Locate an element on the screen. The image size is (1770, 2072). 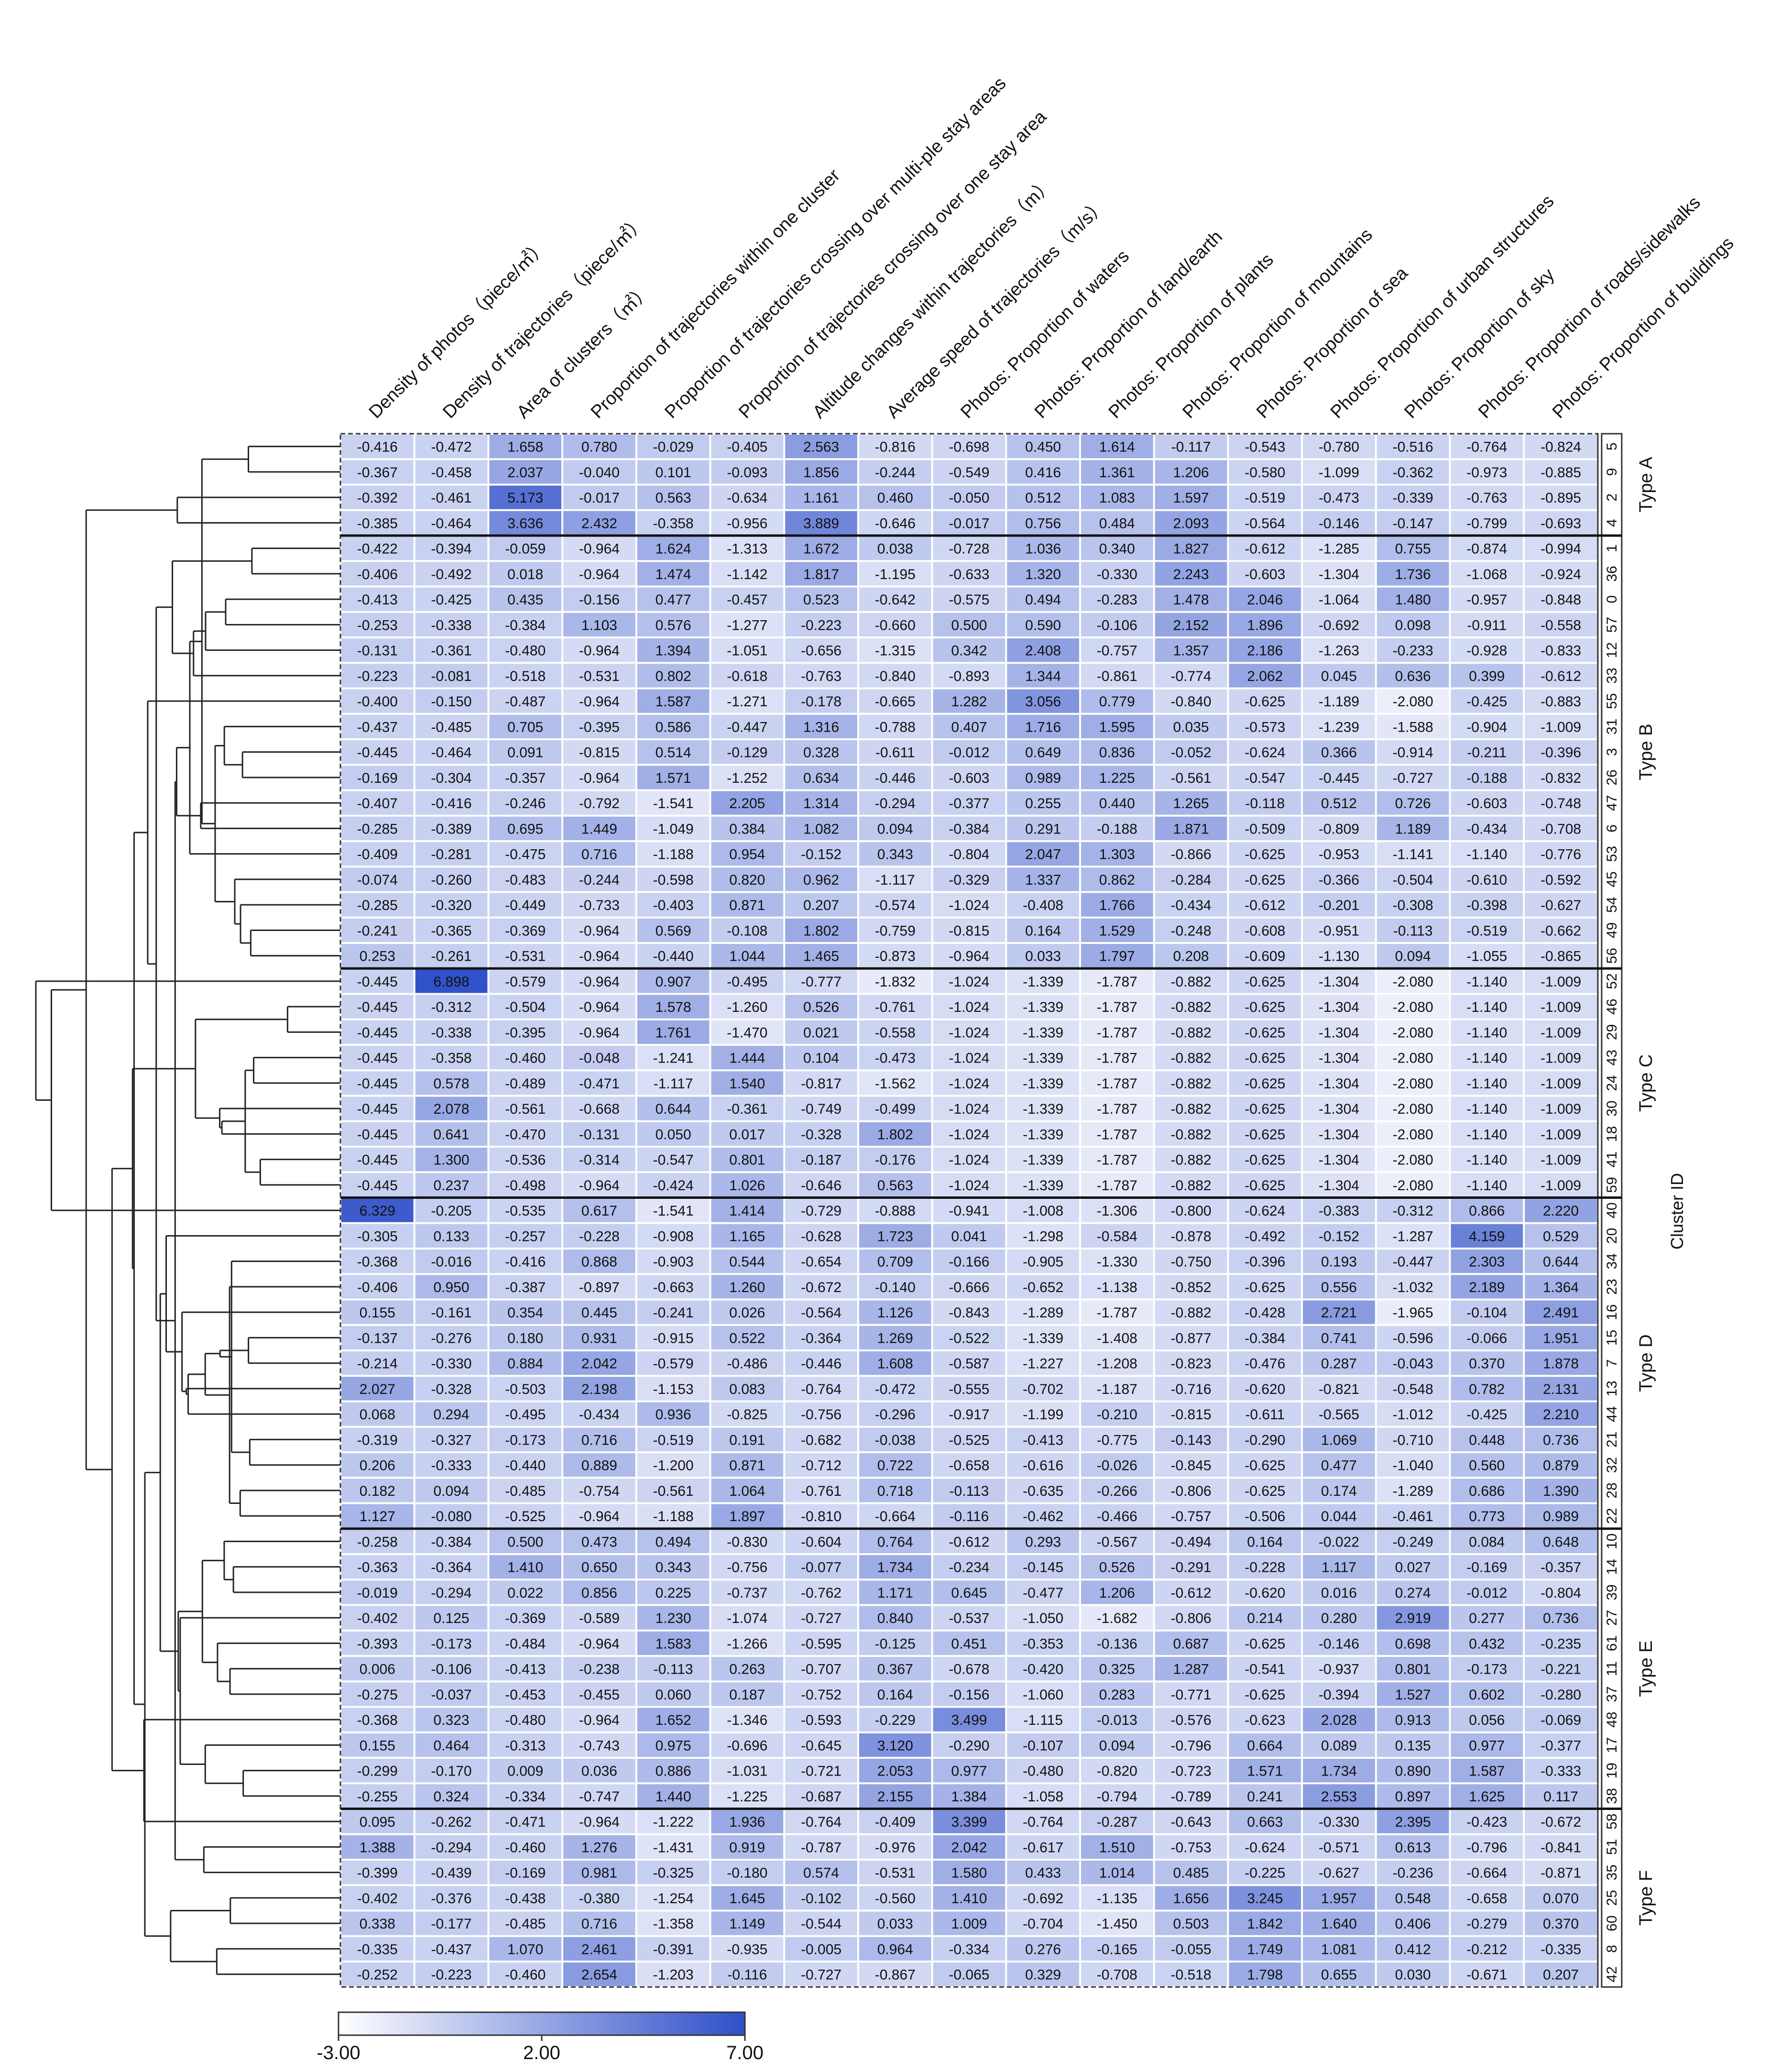
cell-value: -0.848 is located at coordinates (1561, 600).